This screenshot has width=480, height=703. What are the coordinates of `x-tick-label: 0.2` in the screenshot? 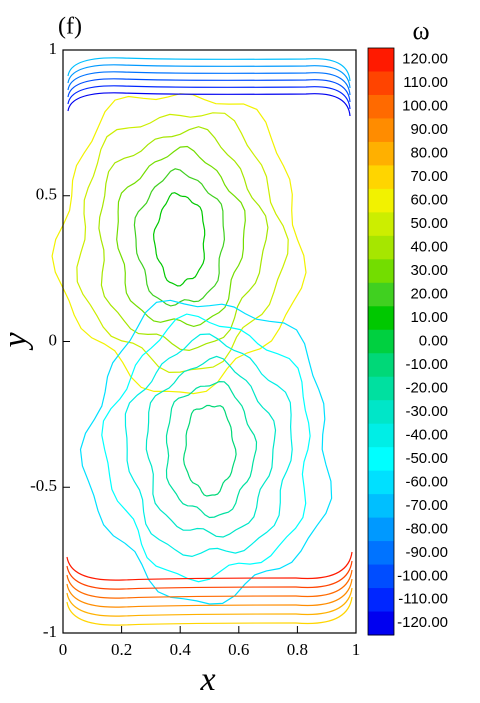 It's located at (121, 649).